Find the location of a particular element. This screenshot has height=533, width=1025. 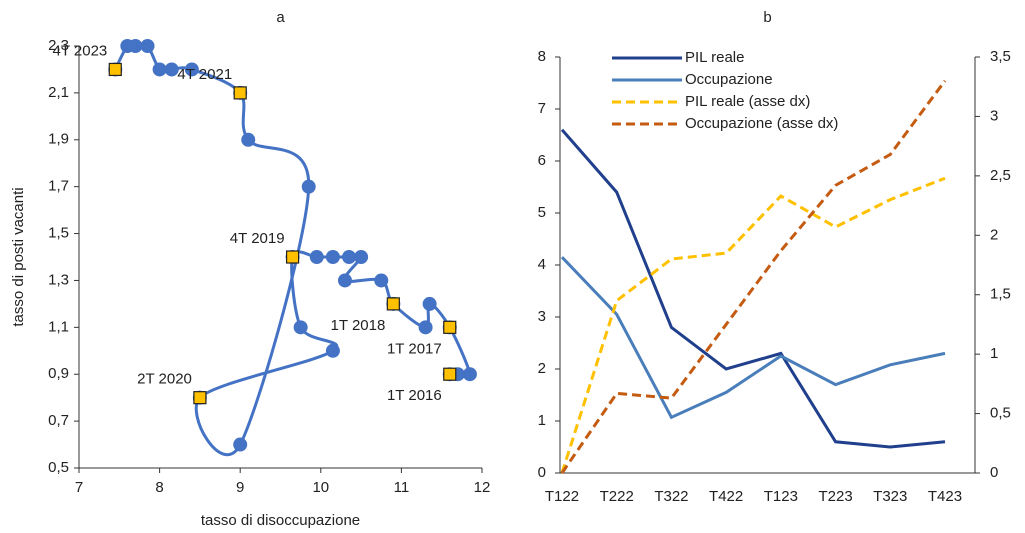

y-tick-label: 1,3 is located at coordinates (58, 279).